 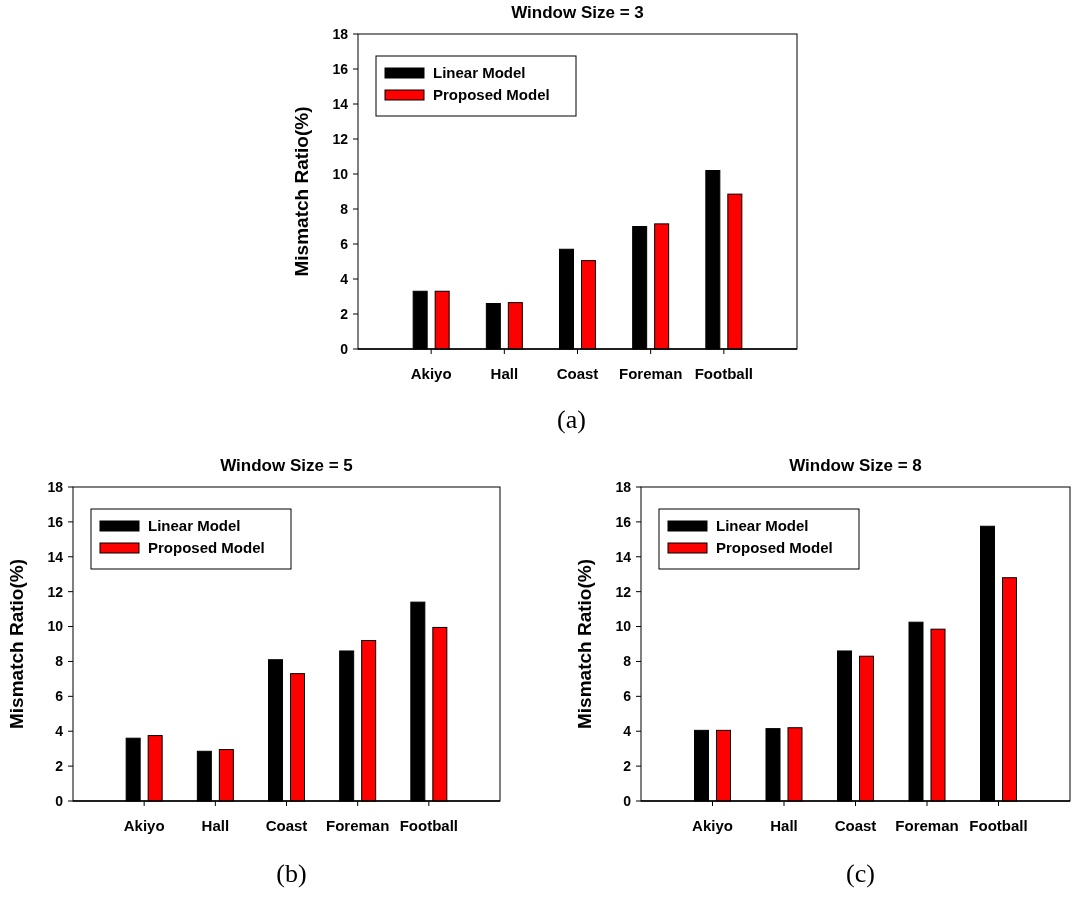 What do you see at coordinates (860, 873) in the screenshot?
I see `text: (c)` at bounding box center [860, 873].